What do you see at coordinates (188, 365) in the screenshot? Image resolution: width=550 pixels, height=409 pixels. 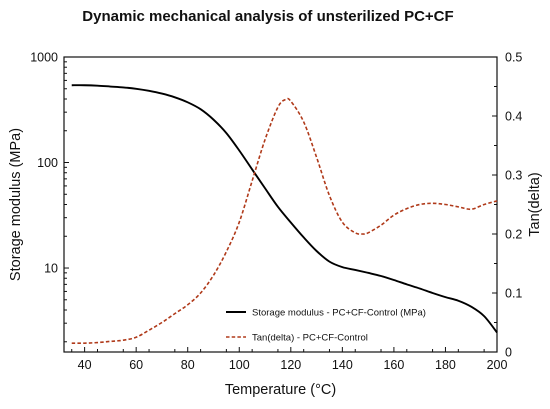 I see `x-tick-label: 80` at bounding box center [188, 365].